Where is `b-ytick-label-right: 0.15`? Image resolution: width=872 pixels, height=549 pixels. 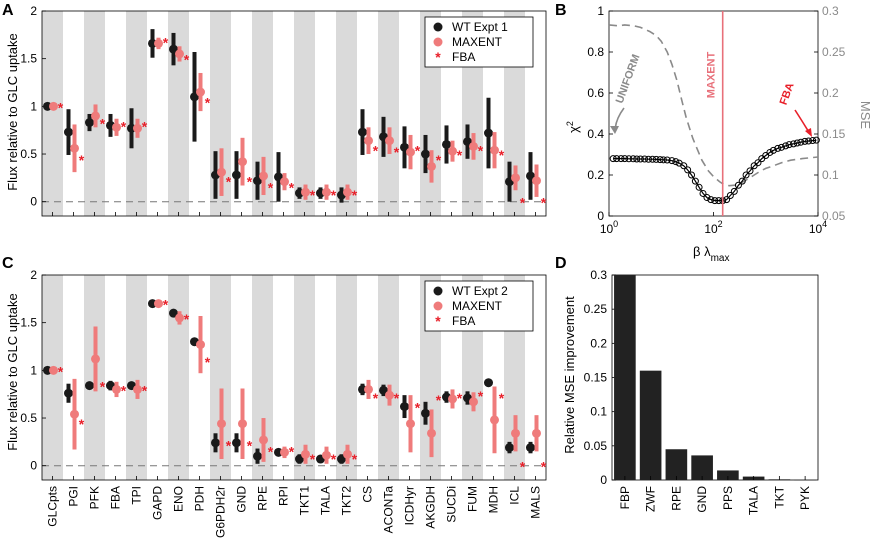 b-ytick-label-right: 0.15 is located at coordinates (834, 134).